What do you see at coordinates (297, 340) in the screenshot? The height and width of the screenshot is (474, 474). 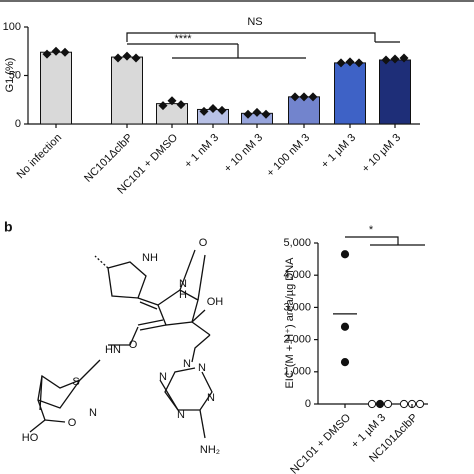 I see `y-tick-label: 2,000` at bounding box center [297, 340].